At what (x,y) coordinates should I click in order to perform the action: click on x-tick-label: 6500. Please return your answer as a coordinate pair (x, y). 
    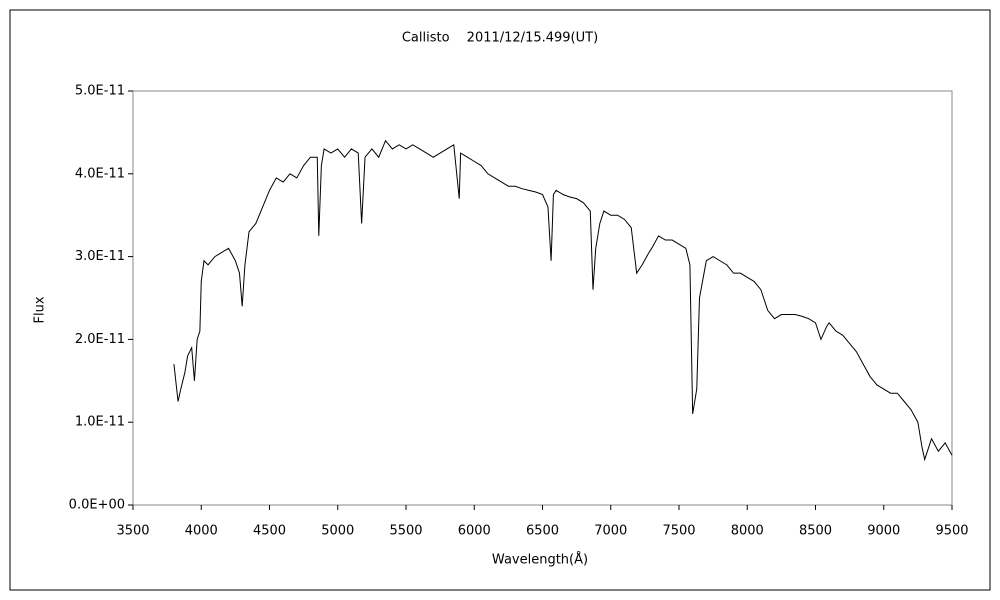
    Looking at the image, I should click on (542, 531).